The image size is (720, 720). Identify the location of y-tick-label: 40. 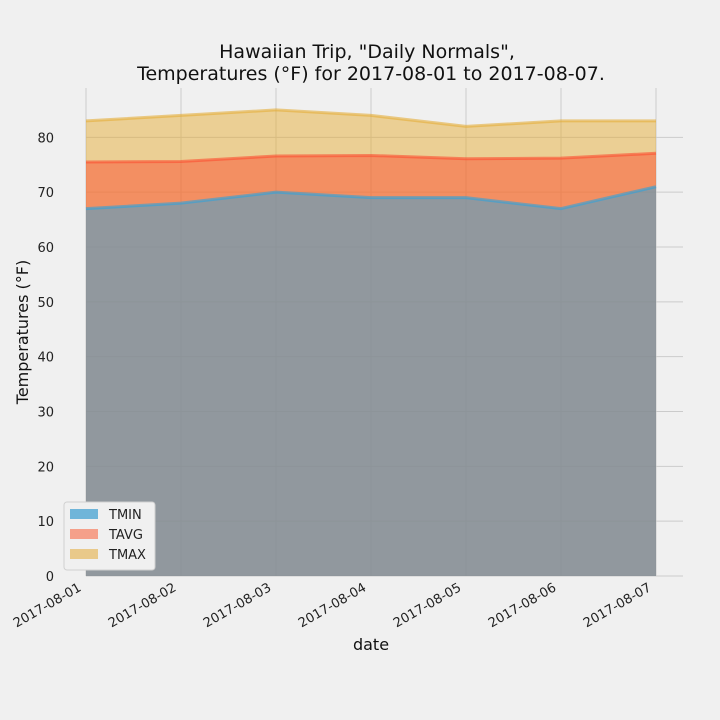
(45, 358).